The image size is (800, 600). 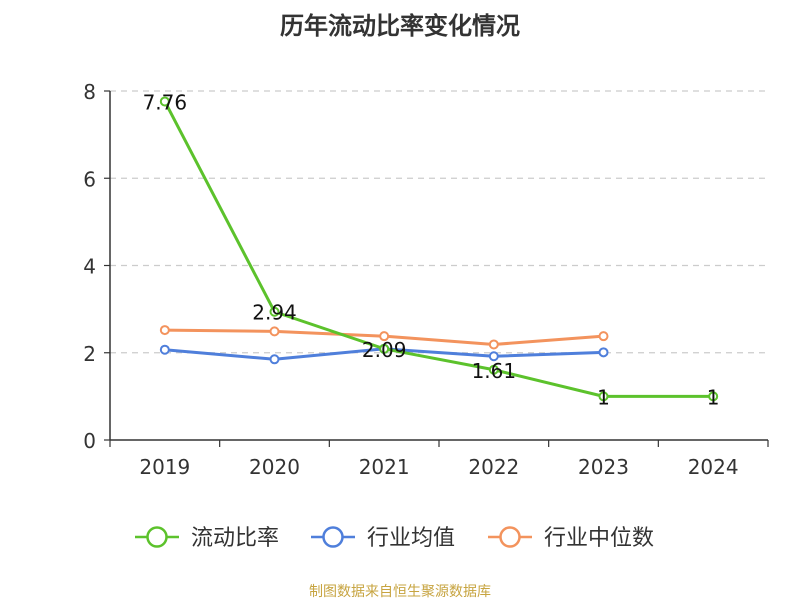 I want to click on x-tick-label-2020: 2020, so click(x=274, y=467).